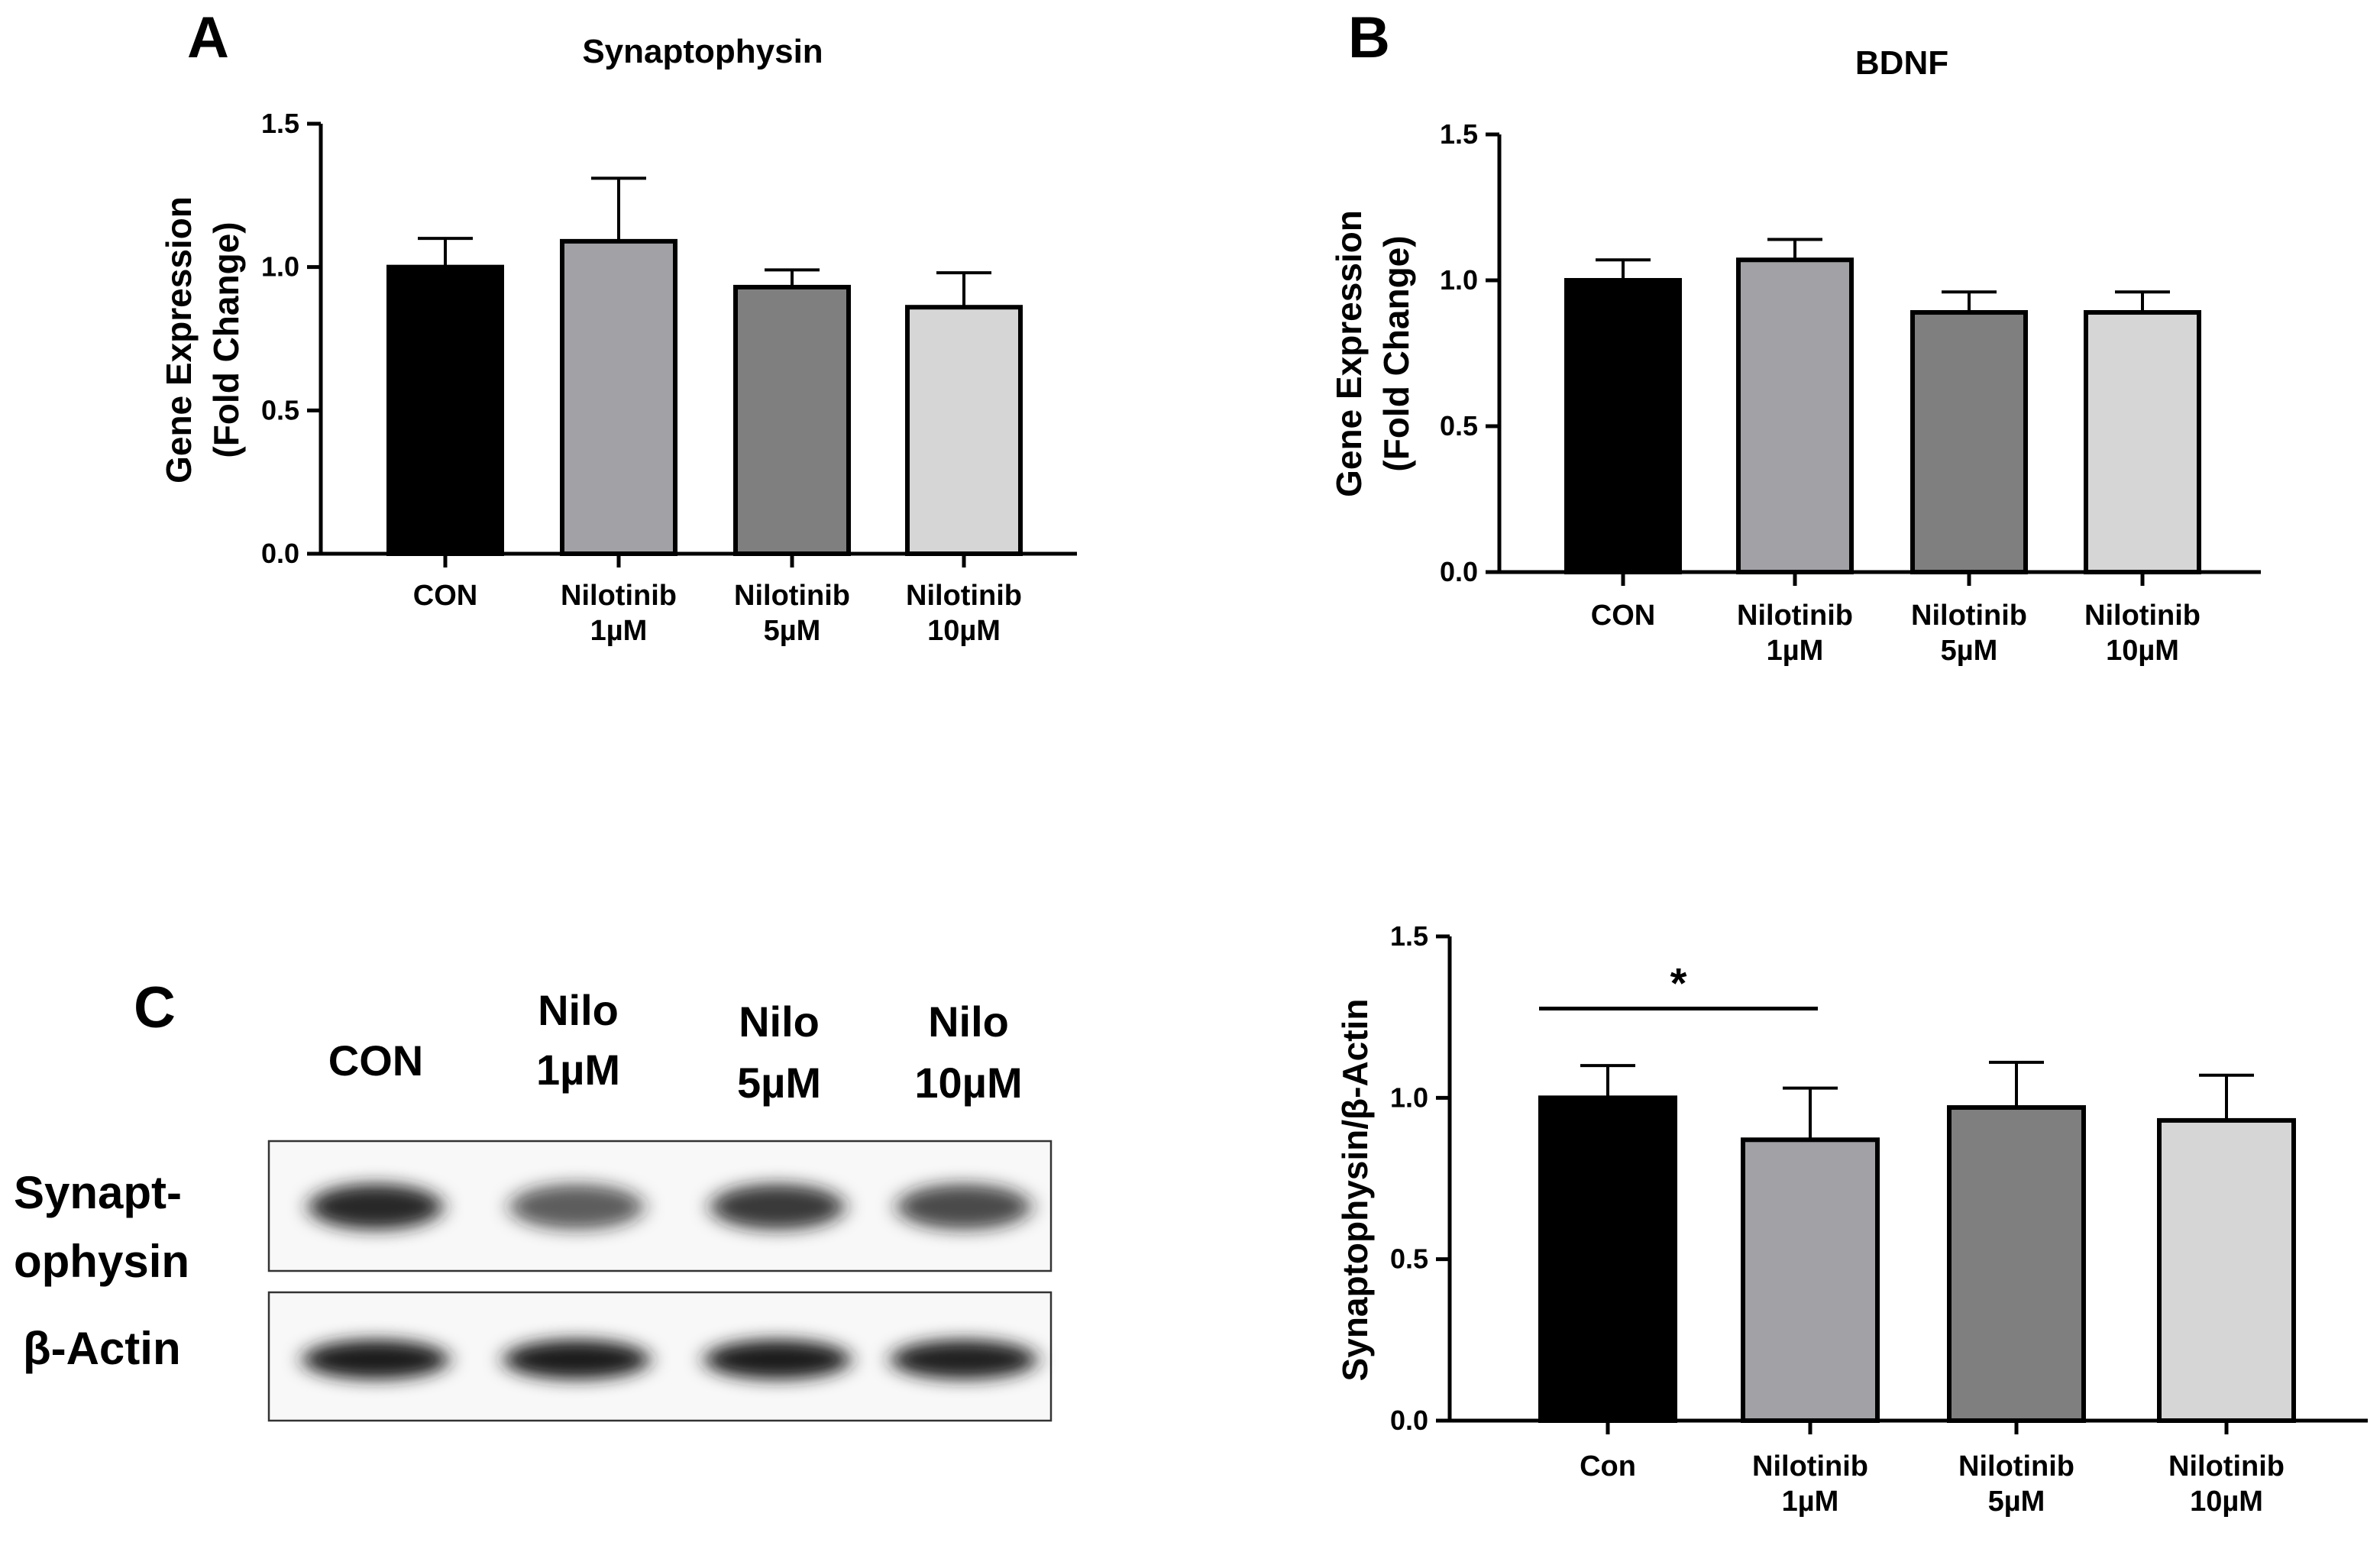  I want to click on blot-lane-labels: CON Nilo 1µM Nilo 5µM Nilo 10µM, so click(675, 1046).